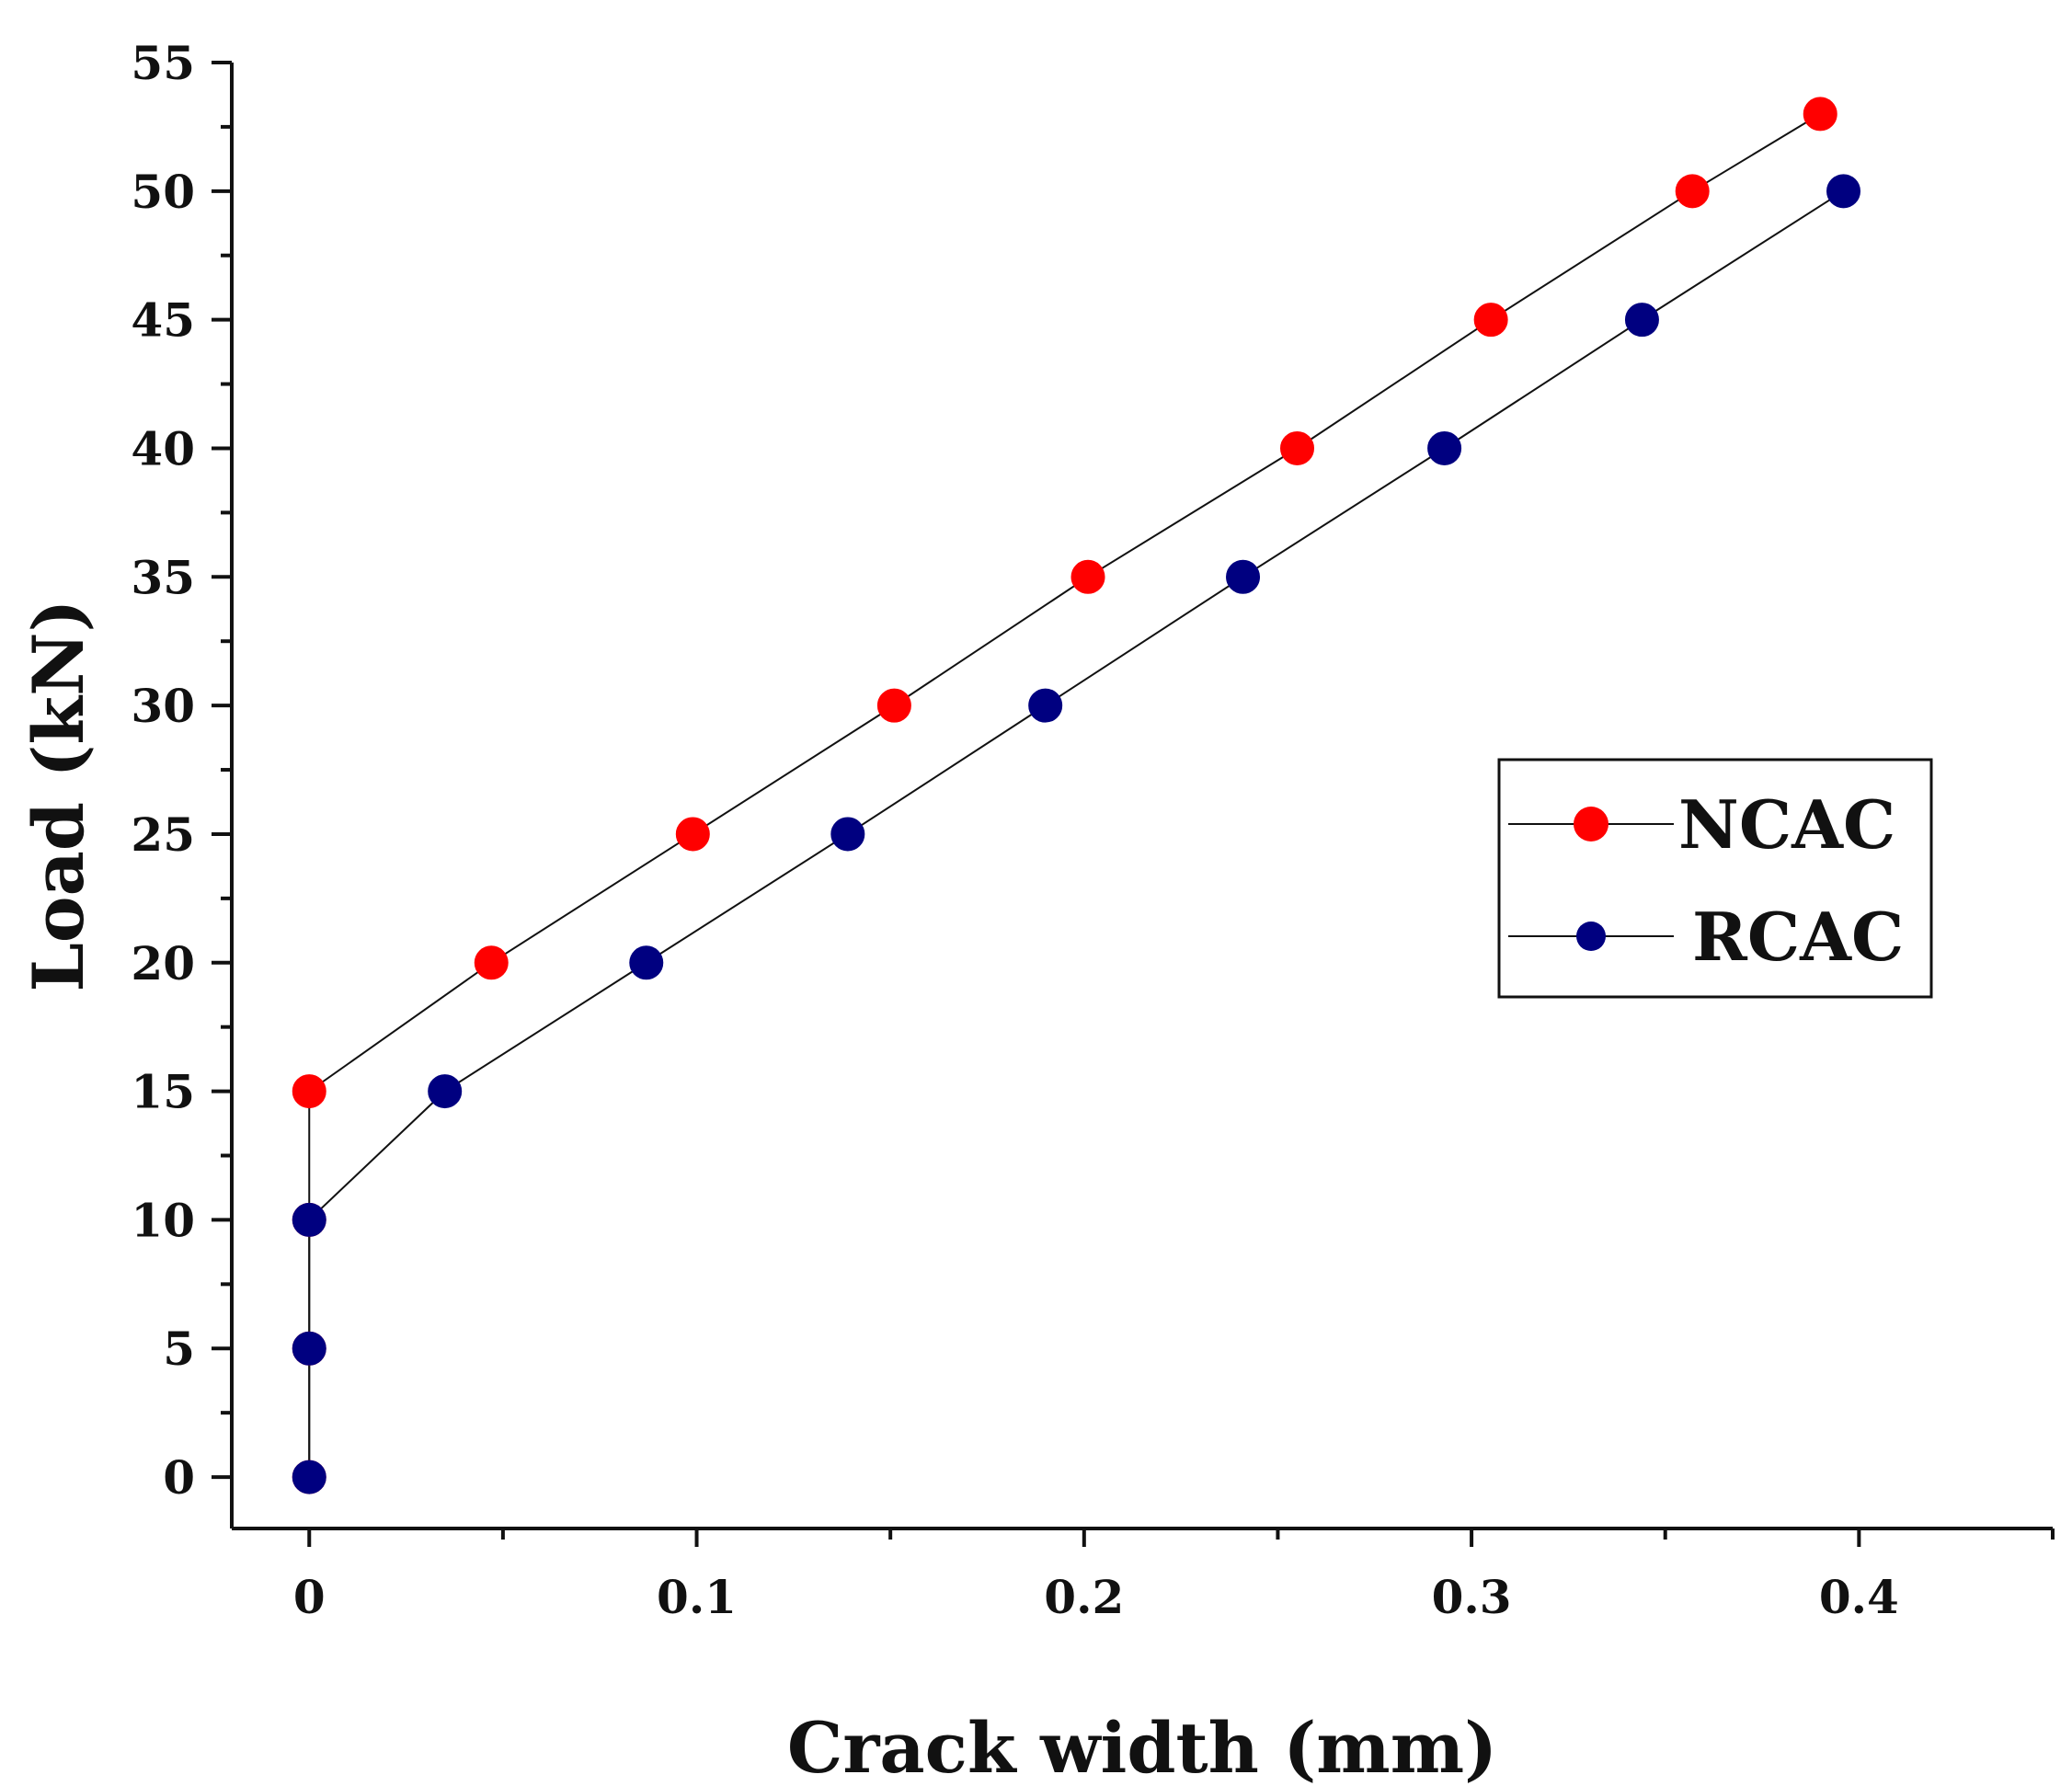 The width and height of the screenshot is (2072, 1786). What do you see at coordinates (163, 448) in the screenshot?
I see `y-tick-label: 40` at bounding box center [163, 448].